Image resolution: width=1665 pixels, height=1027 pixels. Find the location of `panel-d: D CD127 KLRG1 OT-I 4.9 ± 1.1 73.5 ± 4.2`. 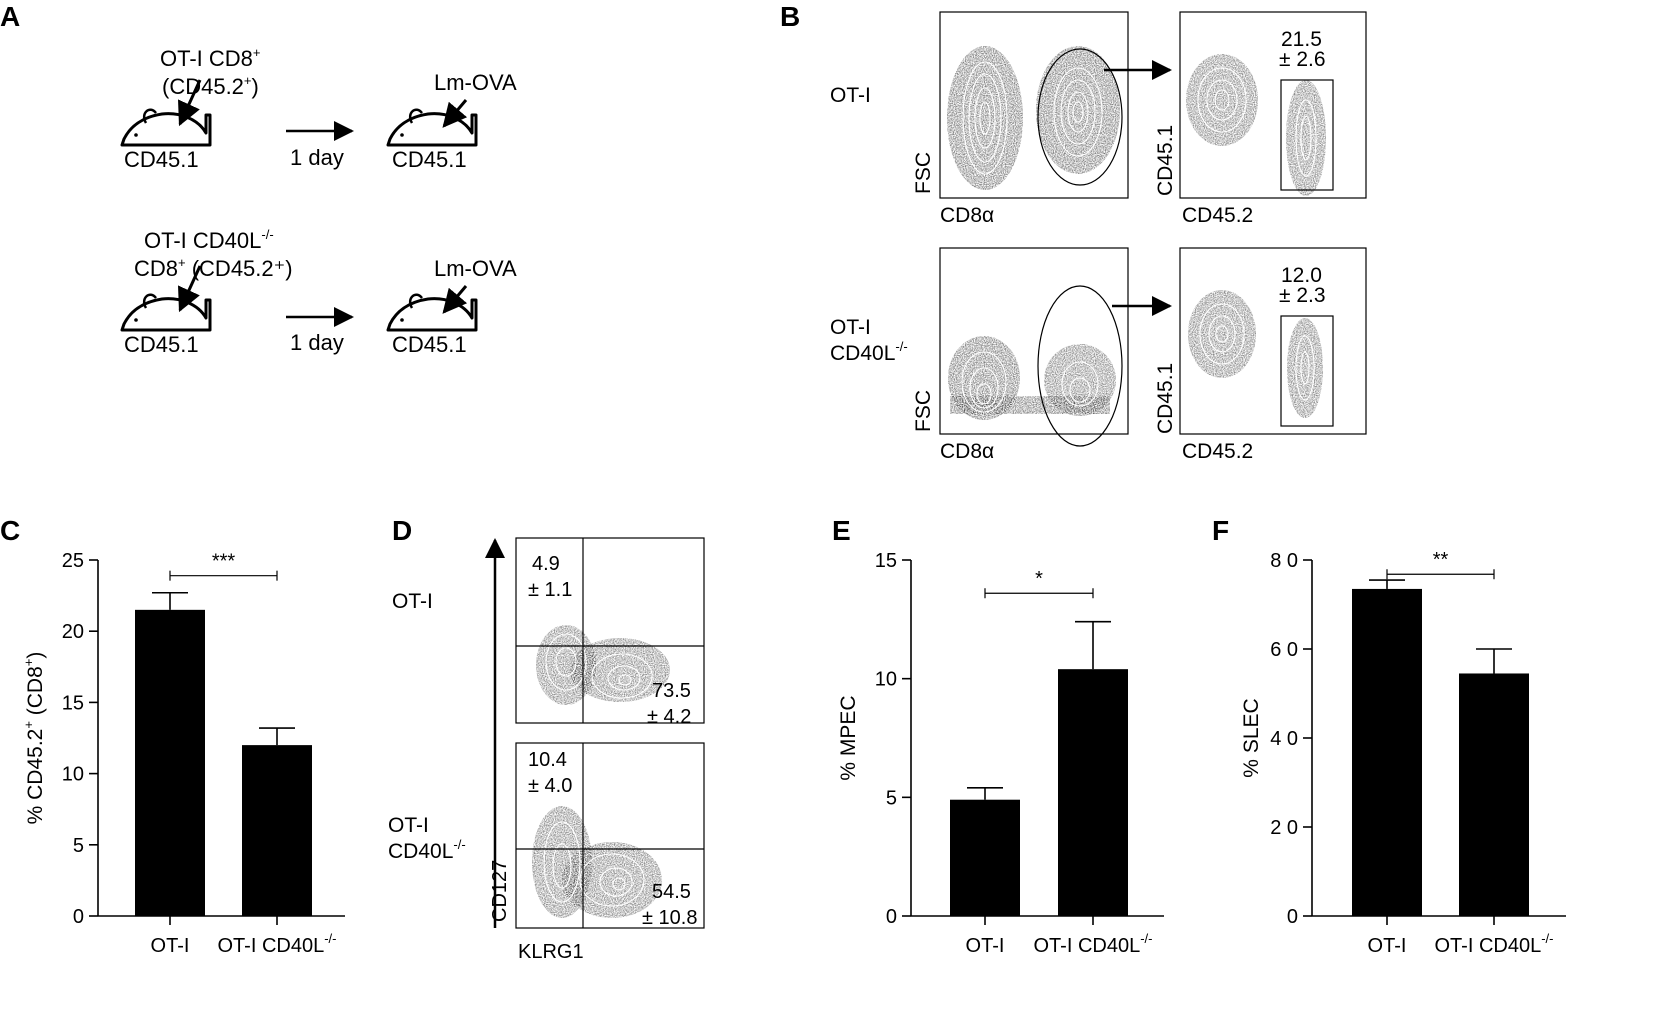

panel-d: D CD127 KLRG1 OT-I 4.9 ± 1.1 73.5 ± 4.2 is located at coordinates (546, 739).